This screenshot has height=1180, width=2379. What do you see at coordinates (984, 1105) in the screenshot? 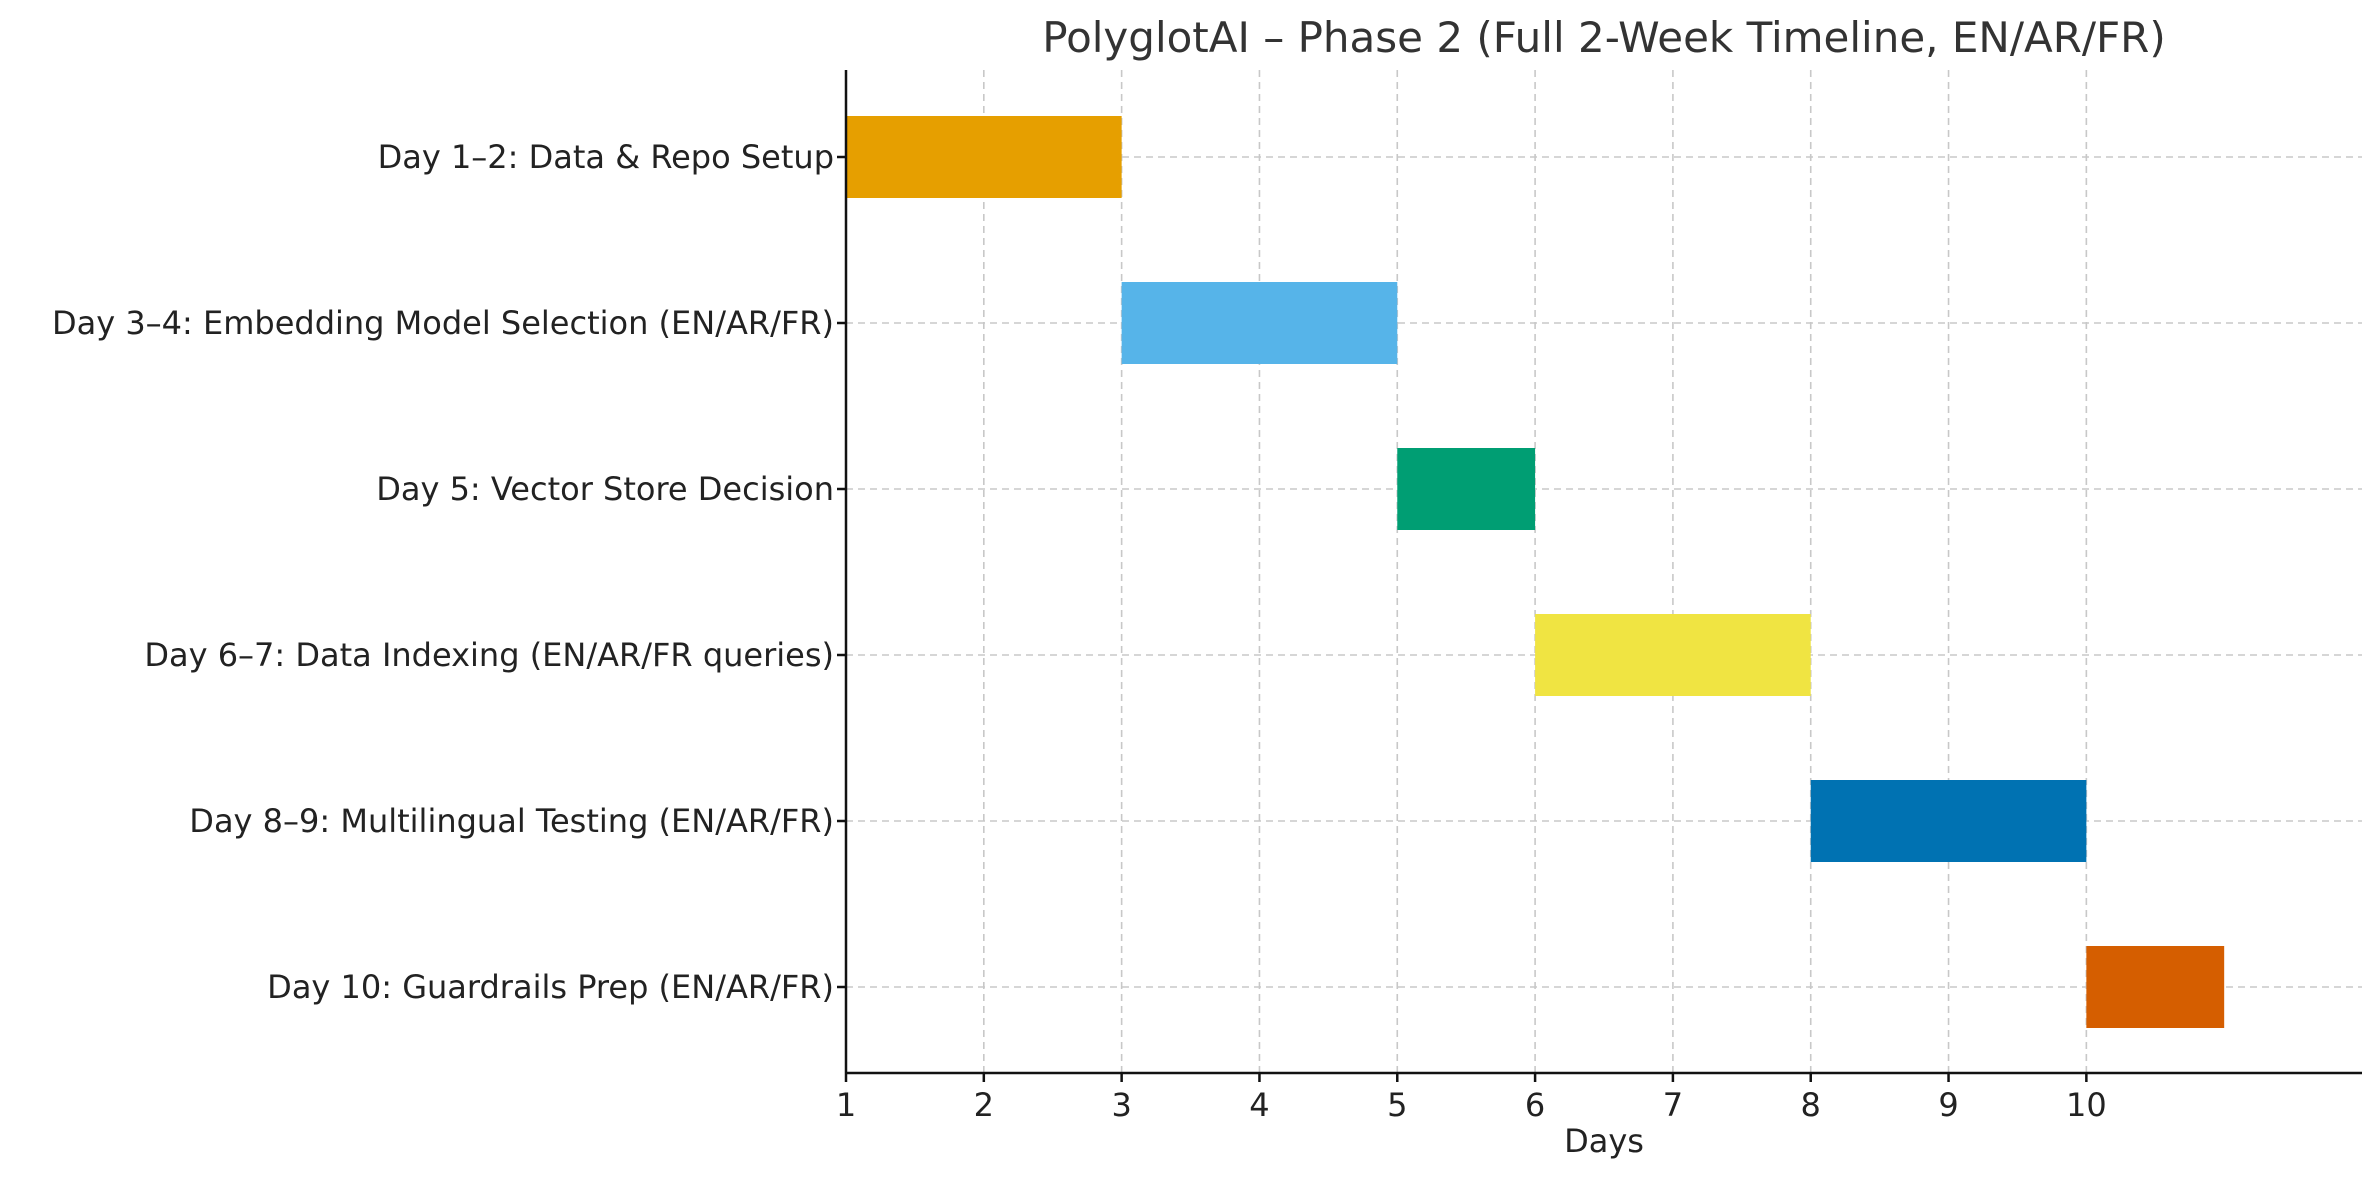
I see `x-tick-label: 2` at bounding box center [984, 1105].